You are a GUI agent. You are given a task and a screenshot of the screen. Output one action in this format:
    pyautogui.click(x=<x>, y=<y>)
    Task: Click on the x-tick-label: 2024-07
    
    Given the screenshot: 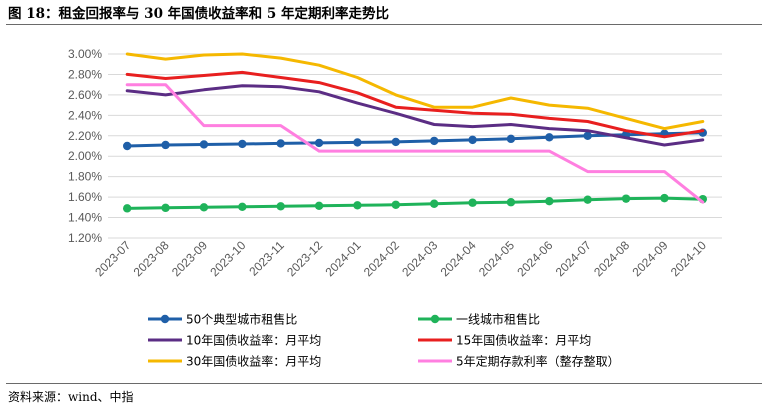 What is the action you would take?
    pyautogui.click(x=573, y=258)
    